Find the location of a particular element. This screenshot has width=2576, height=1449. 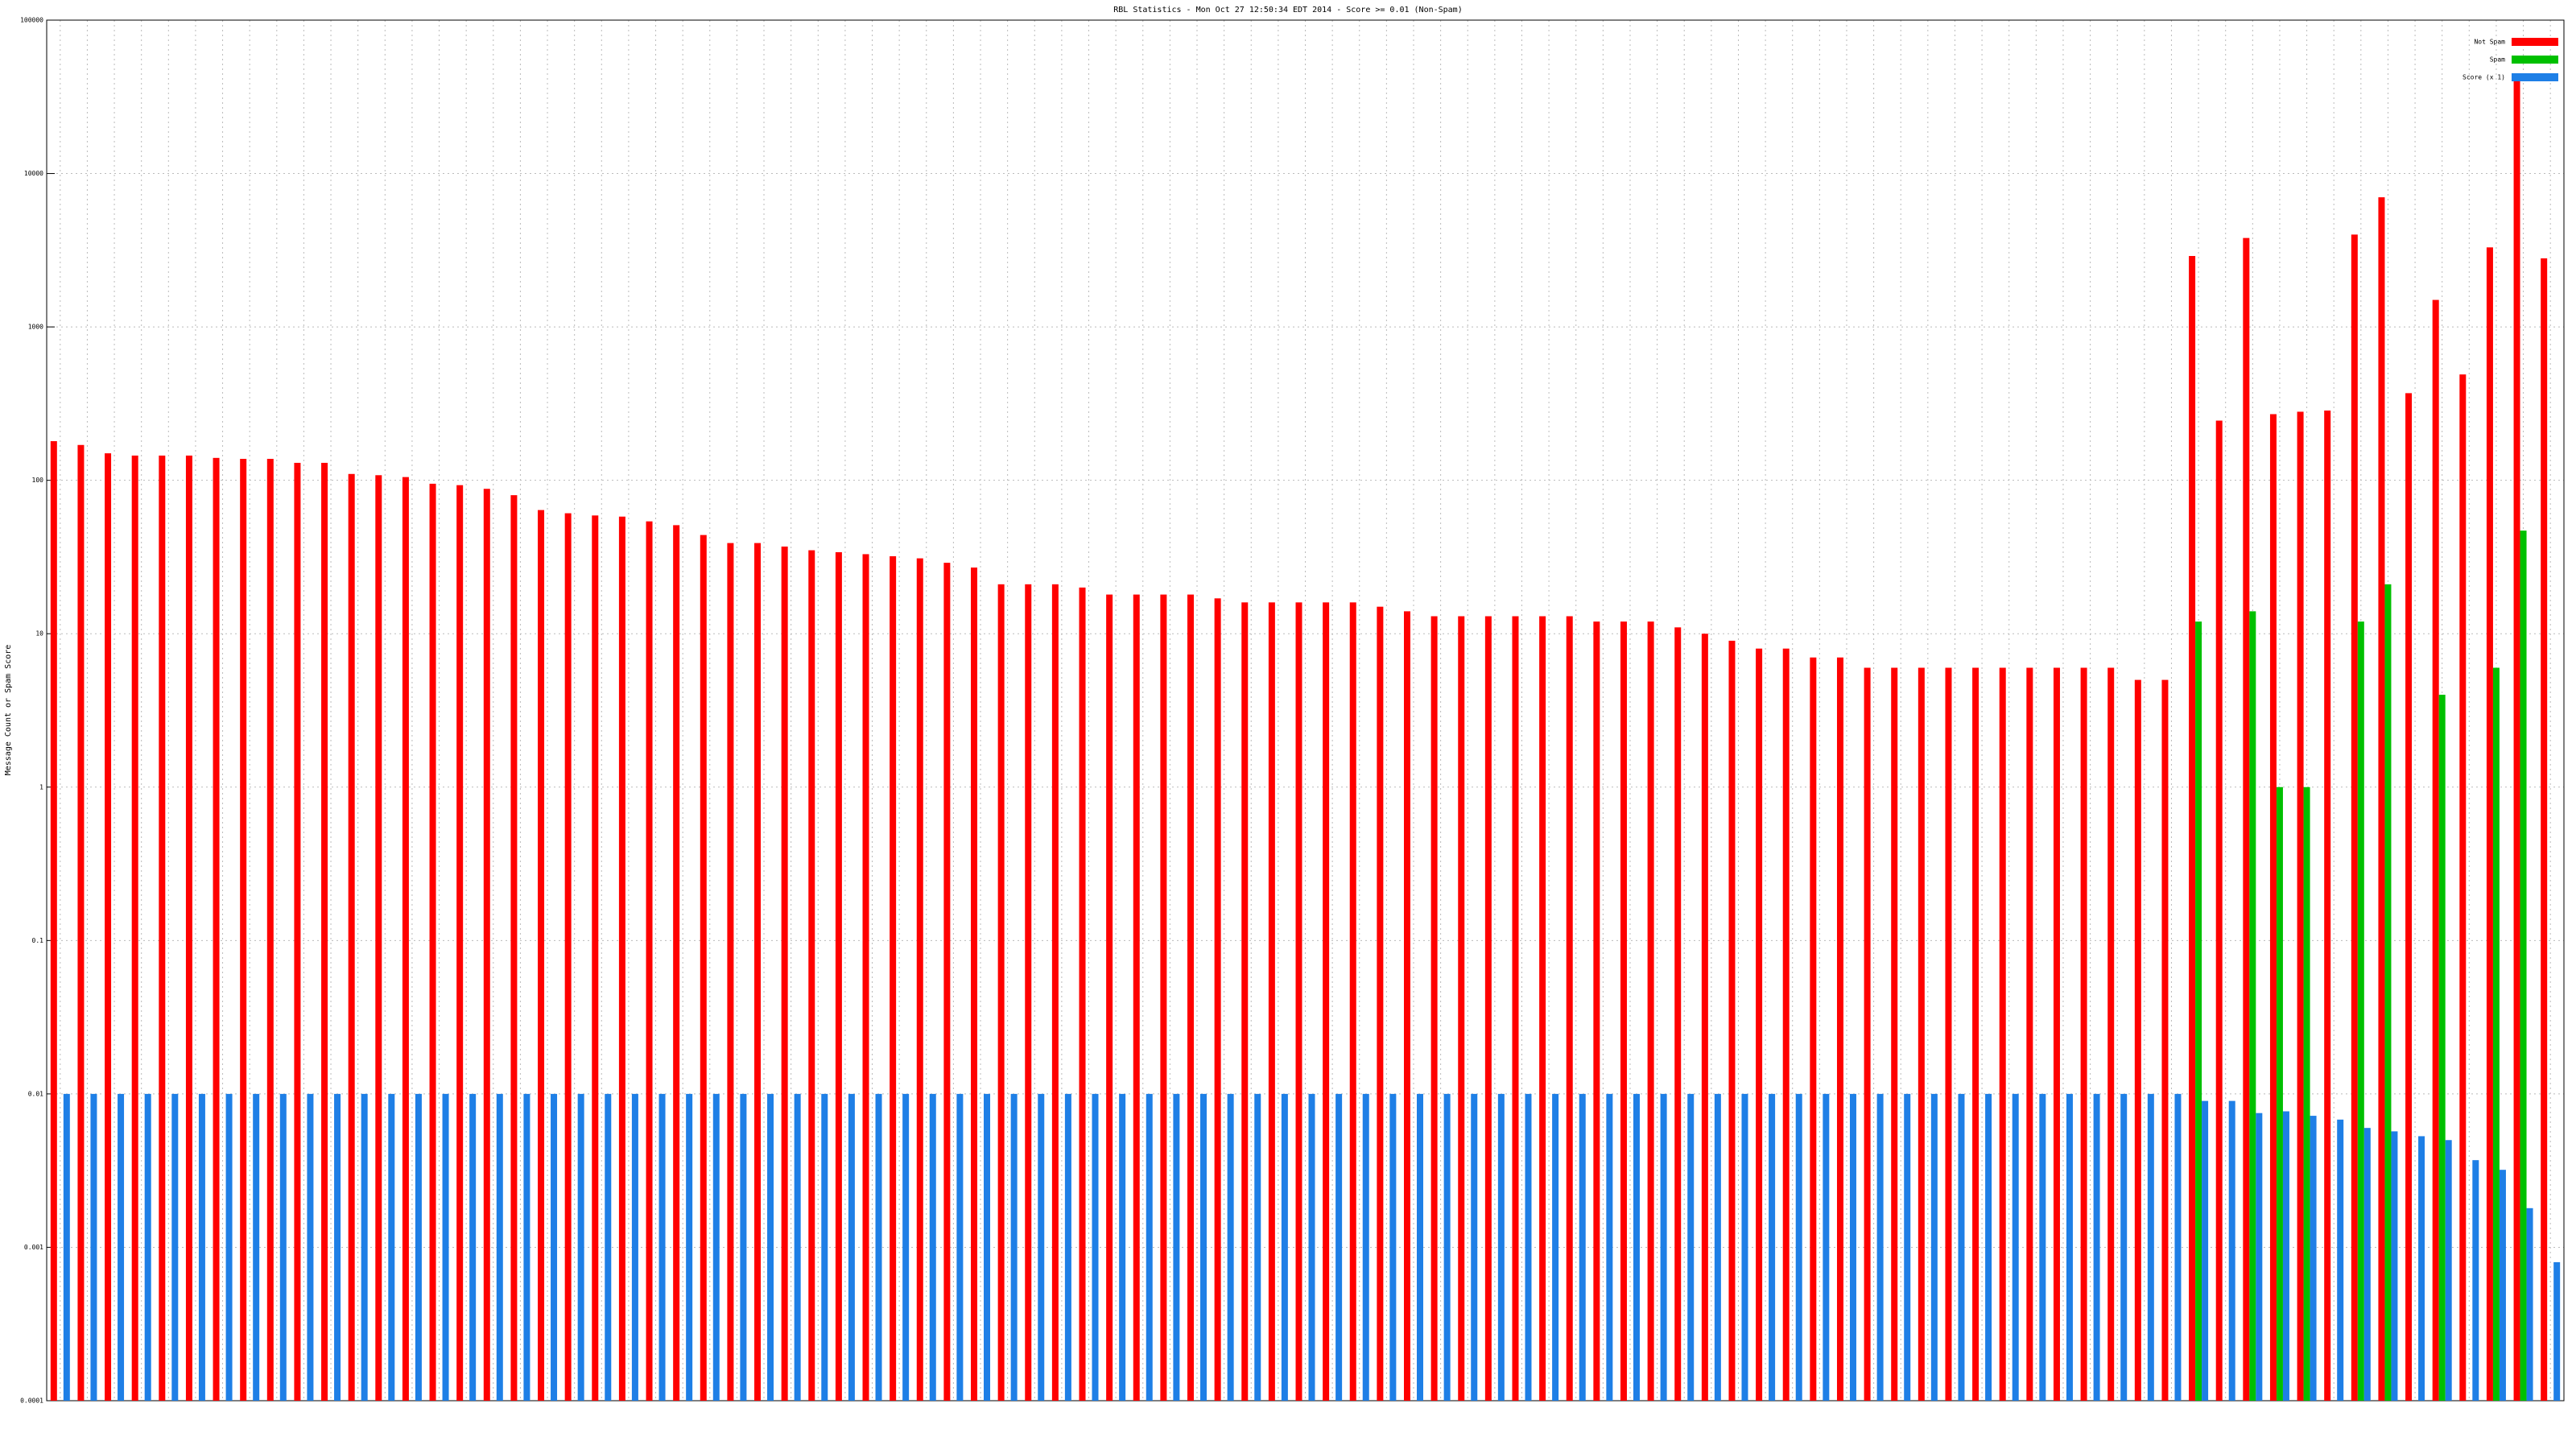

y-tick-label: 10000 is located at coordinates (33, 173).